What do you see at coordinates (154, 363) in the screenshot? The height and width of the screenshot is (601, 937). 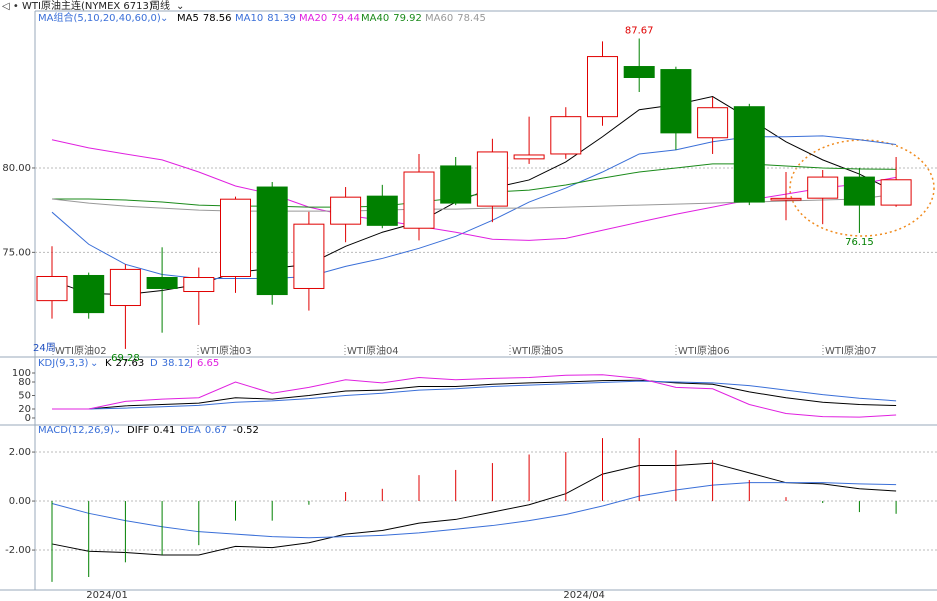 I see `legend-name: D` at bounding box center [154, 363].